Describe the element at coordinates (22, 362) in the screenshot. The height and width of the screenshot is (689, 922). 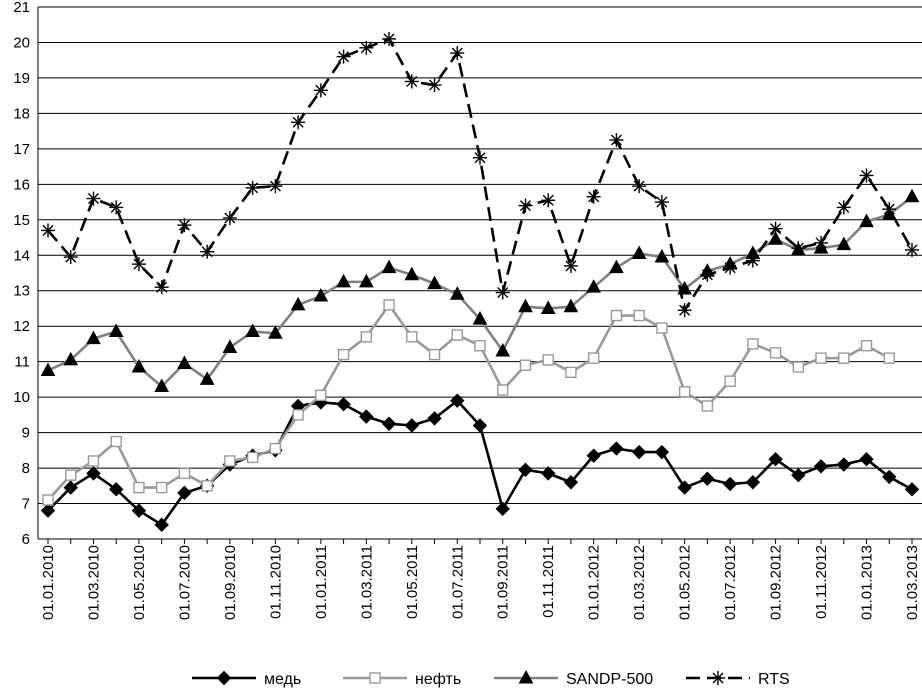
I see `y-tick-label: 11` at that location.